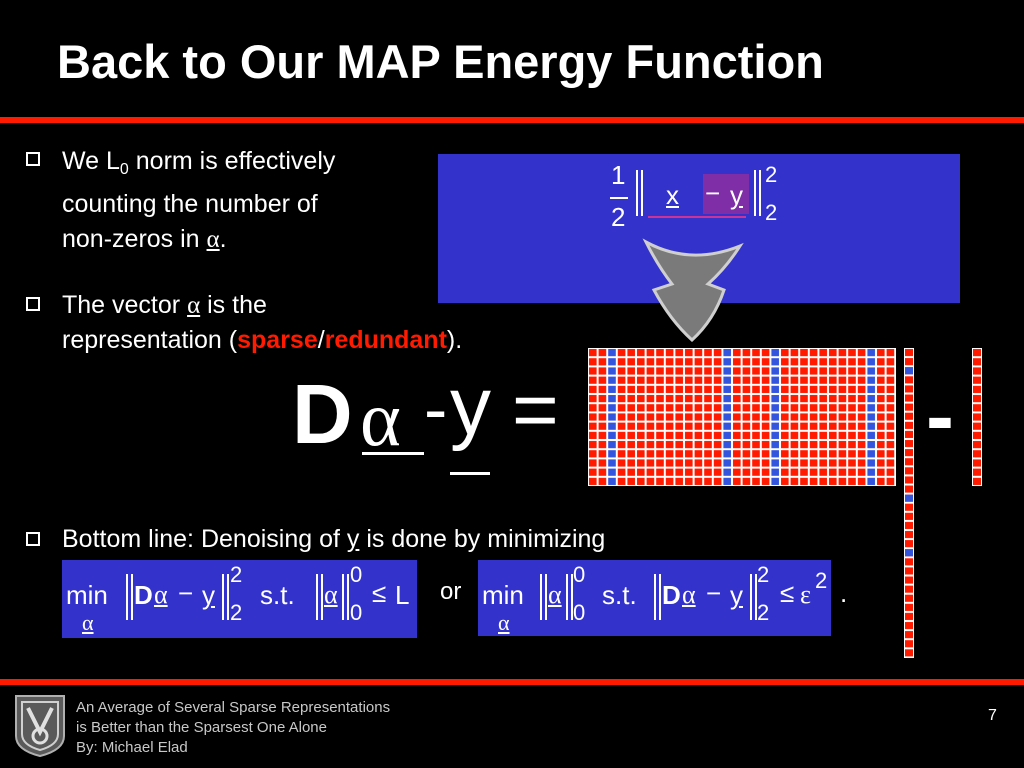 The height and width of the screenshot is (768, 1024). What do you see at coordinates (977, 417) in the screenshot?
I see `signal-vector-y` at bounding box center [977, 417].